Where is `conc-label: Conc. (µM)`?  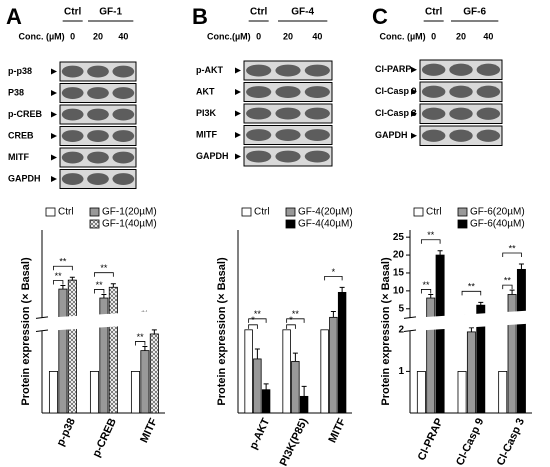
conc-label: Conc. (µM) is located at coordinates (41, 36).